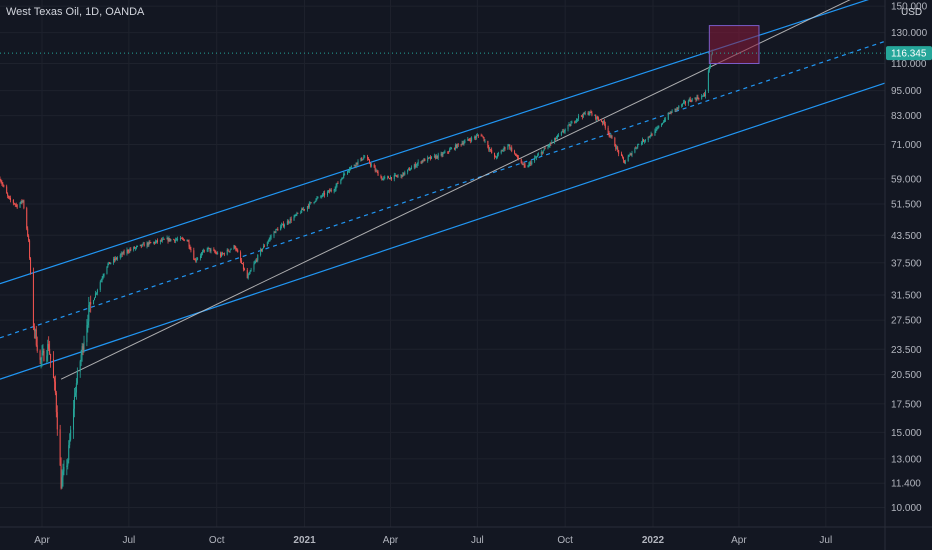 This screenshot has width=932, height=550. What do you see at coordinates (466, 536) in the screenshot?
I see `time-axis: Apr Jul Oct 2021 Apr Jul Oct 2022 Apr Jul` at bounding box center [466, 536].